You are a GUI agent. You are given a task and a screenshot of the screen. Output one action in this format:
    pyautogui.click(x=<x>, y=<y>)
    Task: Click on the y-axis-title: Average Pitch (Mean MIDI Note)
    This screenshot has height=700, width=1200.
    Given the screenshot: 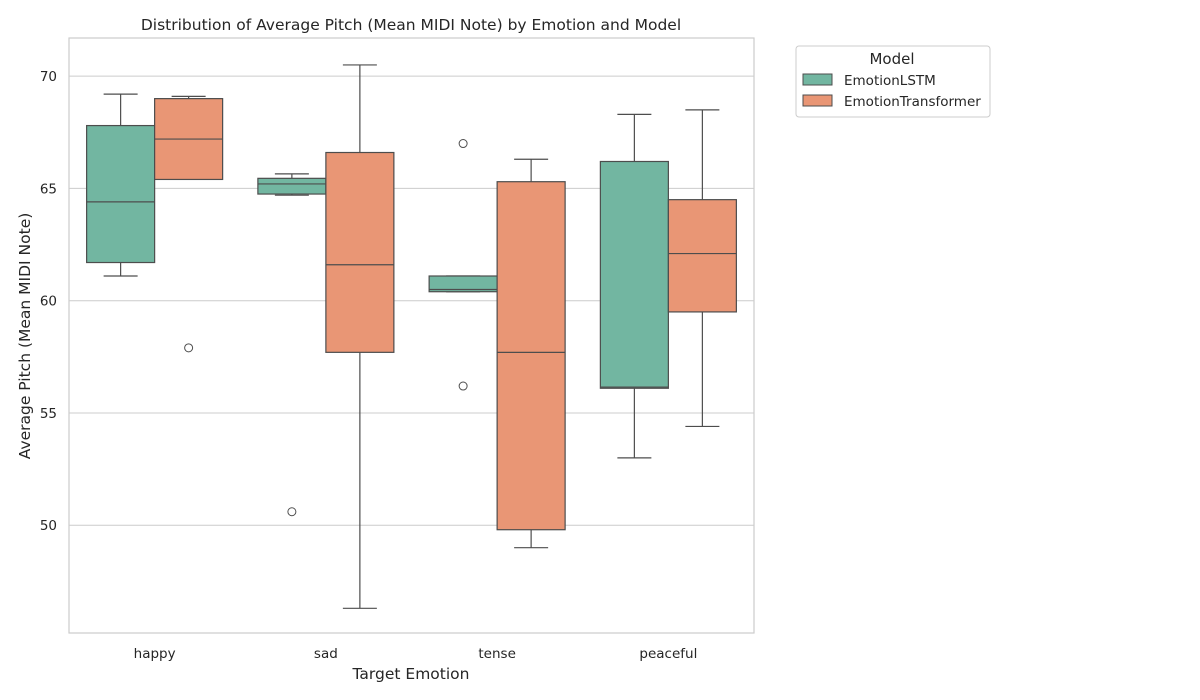 What is the action you would take?
    pyautogui.click(x=25, y=336)
    